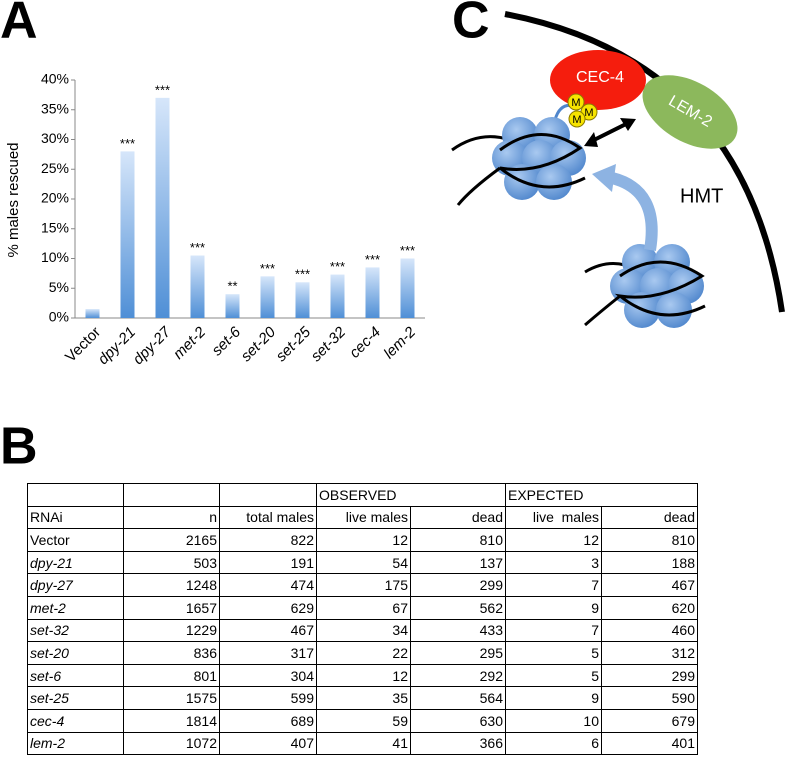  I want to click on cell: 1072, so click(171, 743).